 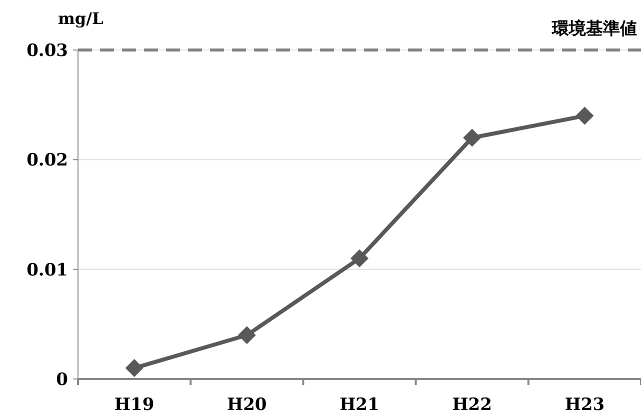 I want to click on y-tick-label: 0, so click(x=62, y=380).